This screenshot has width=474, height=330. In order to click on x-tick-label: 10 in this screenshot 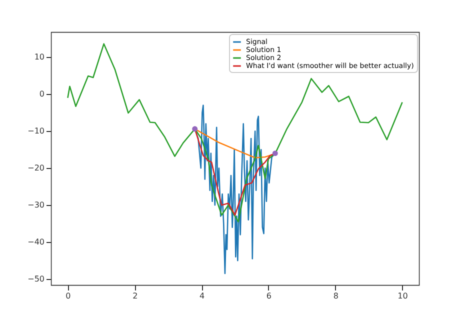, I will do `click(403, 296)`.